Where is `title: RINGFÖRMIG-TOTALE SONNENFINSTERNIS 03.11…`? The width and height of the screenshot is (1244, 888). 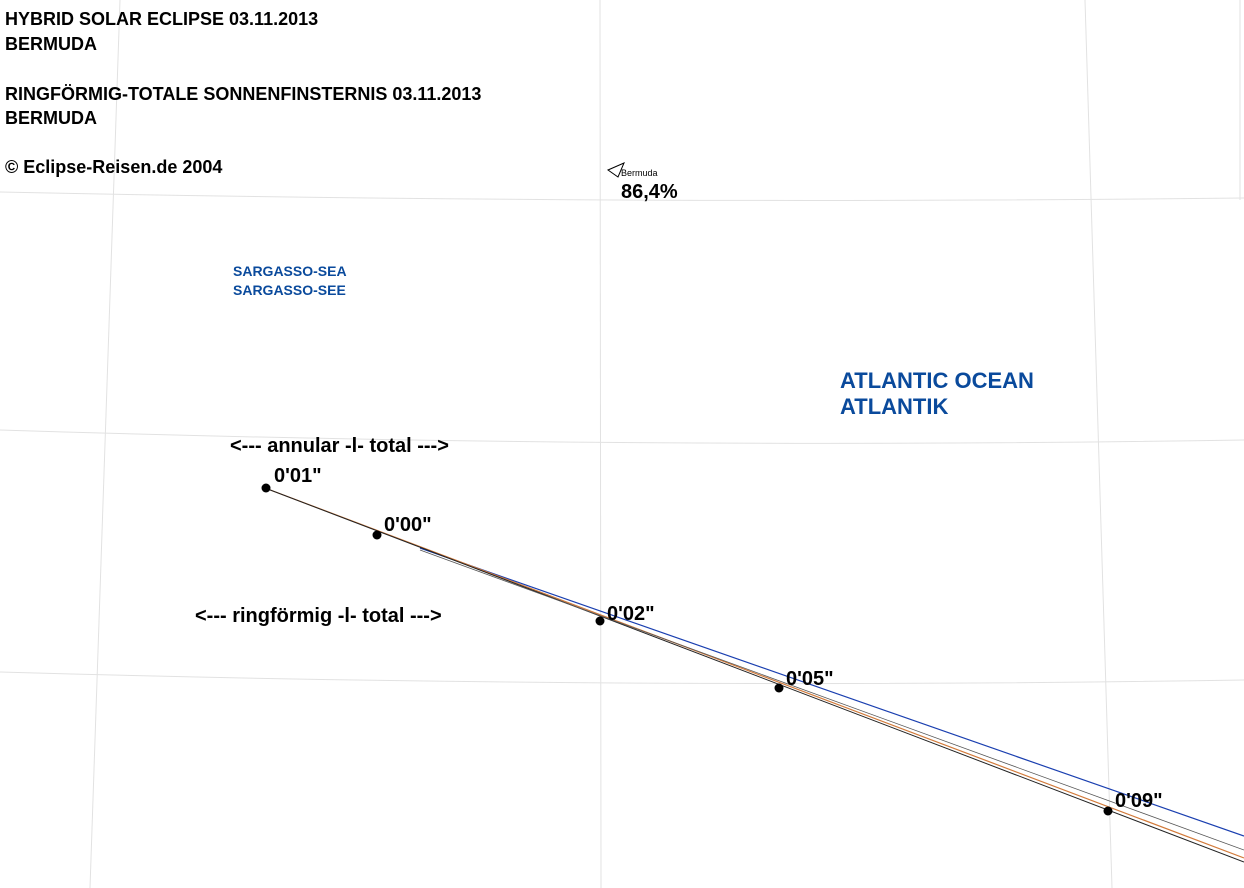 title: RINGFÖRMIG-TOTALE SONNENFINSTERNIS 03.11… is located at coordinates (243, 94).